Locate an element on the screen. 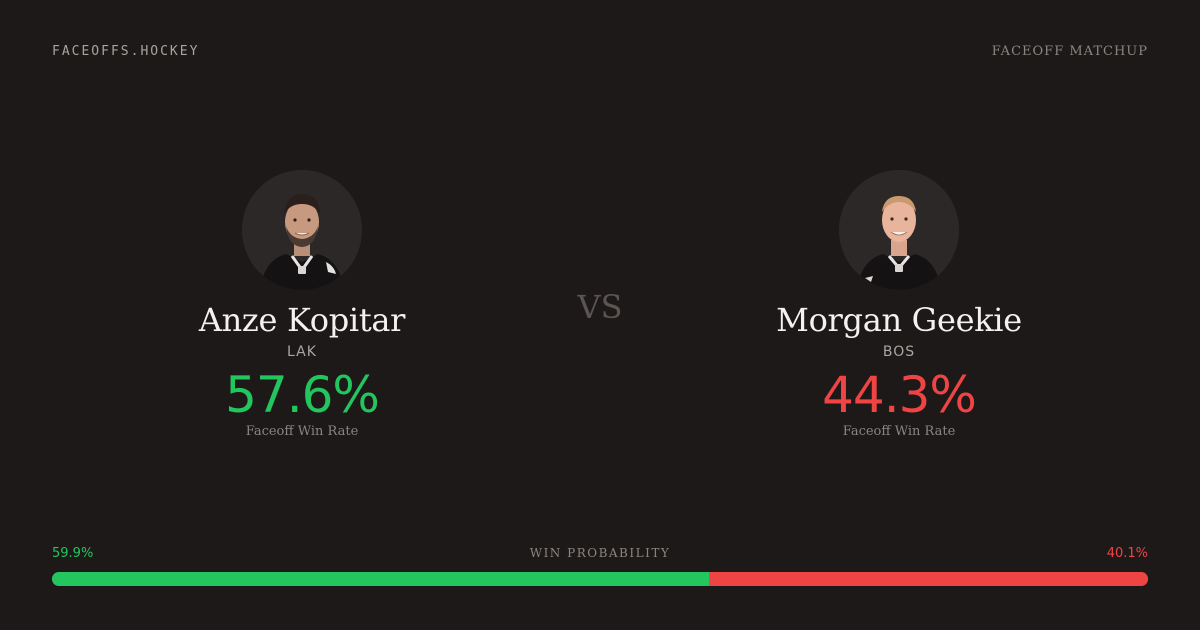 The width and height of the screenshot is (1200, 630). win-probability-bar-left is located at coordinates (380, 579).